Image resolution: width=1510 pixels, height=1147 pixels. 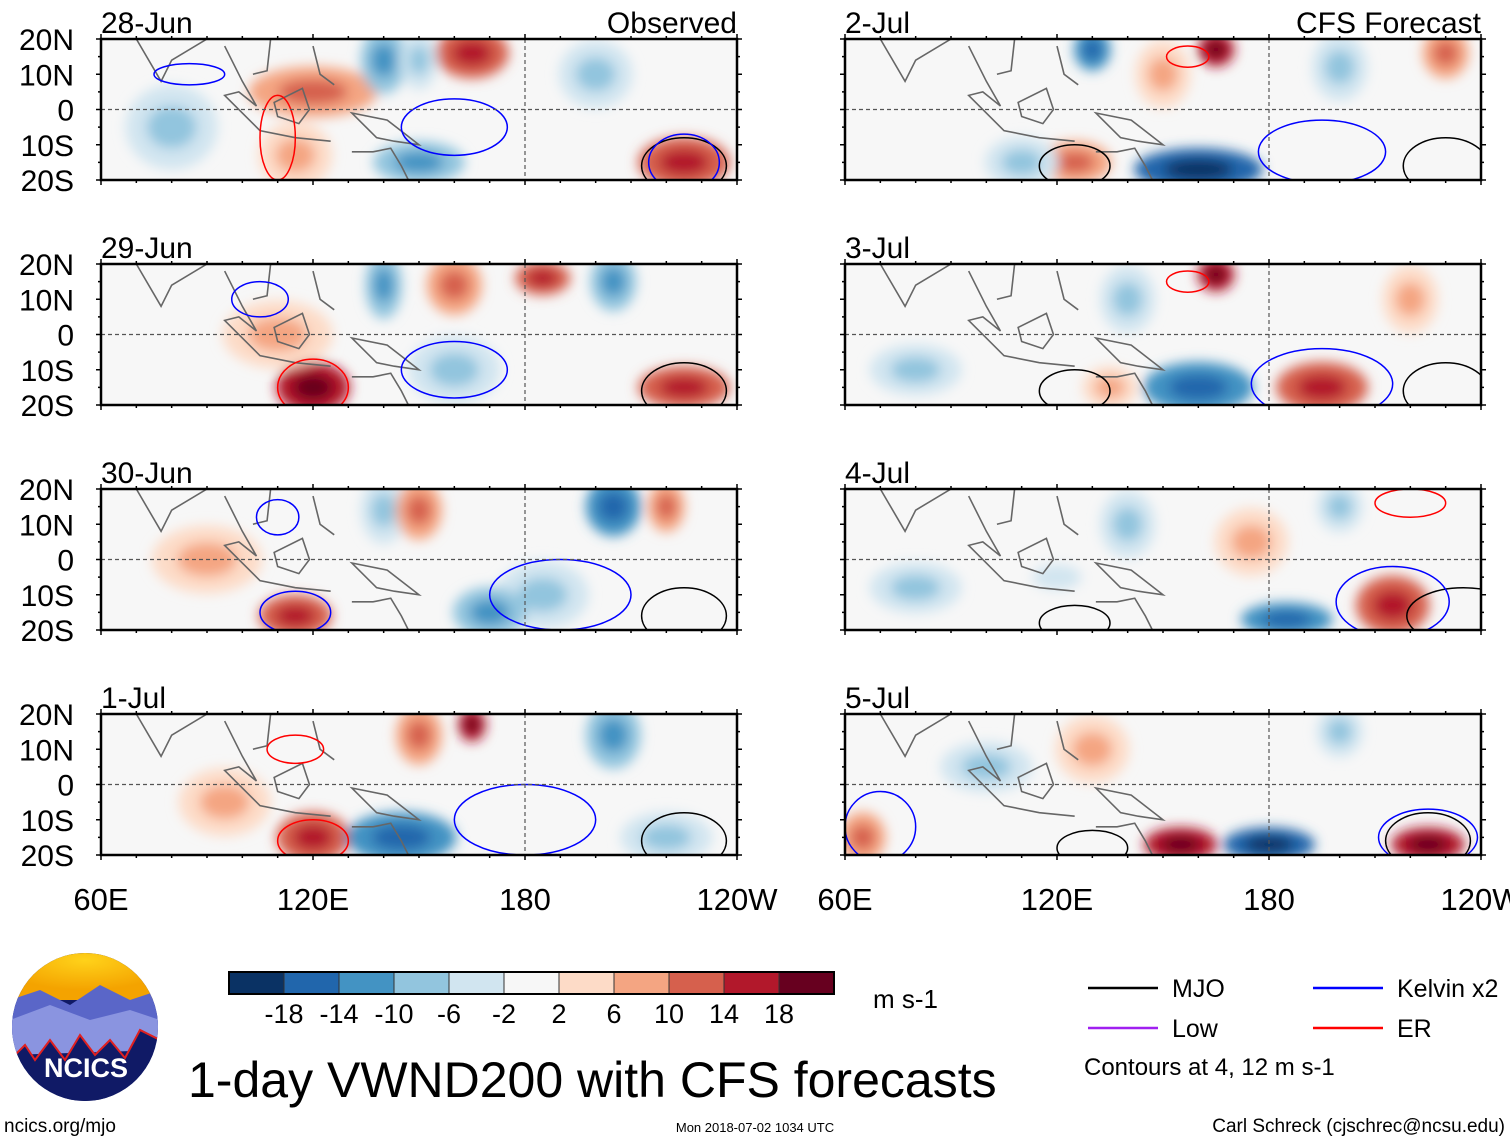 I want to click on footer-url: ncics.org/mjo, so click(x=60, y=1126).